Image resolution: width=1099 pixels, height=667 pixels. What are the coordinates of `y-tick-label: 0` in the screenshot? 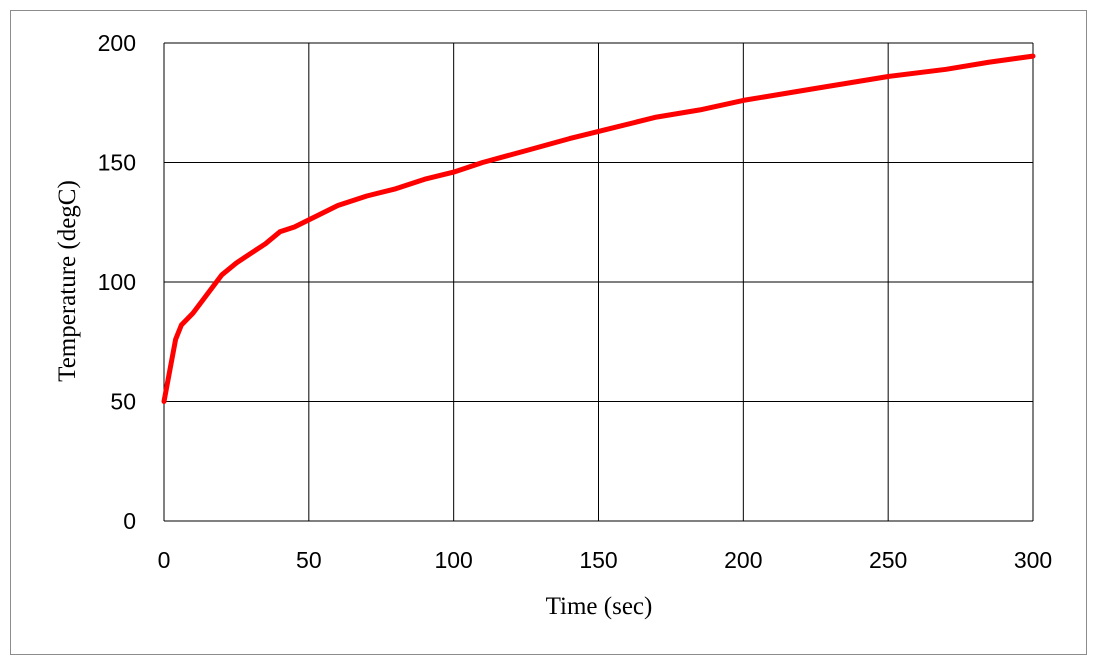 It's located at (129, 521).